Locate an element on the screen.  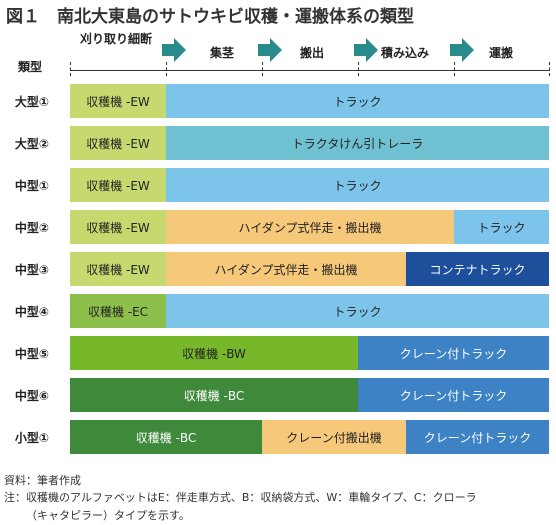
row-label: 中型④ is located at coordinates (32, 312).